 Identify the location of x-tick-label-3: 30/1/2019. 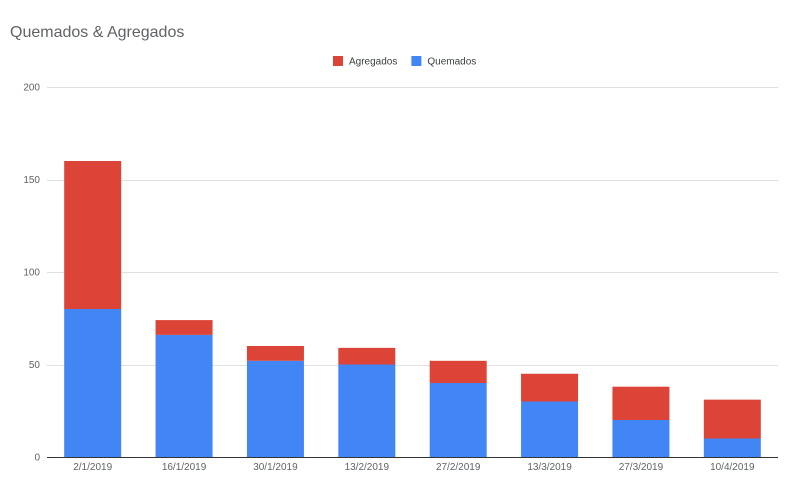
(275, 467).